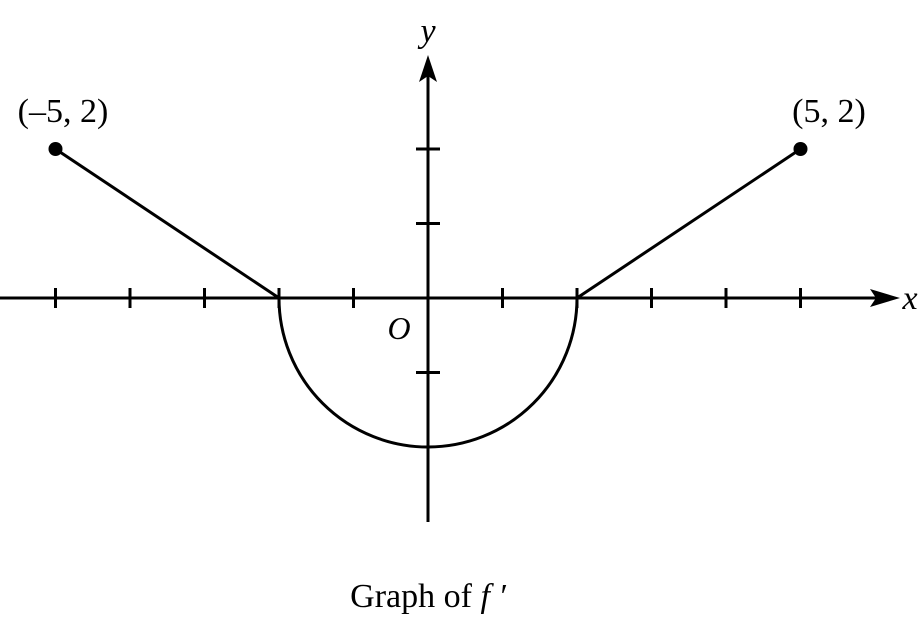 This screenshot has height=623, width=924. What do you see at coordinates (398, 328) in the screenshot?
I see `origin-label: O` at bounding box center [398, 328].